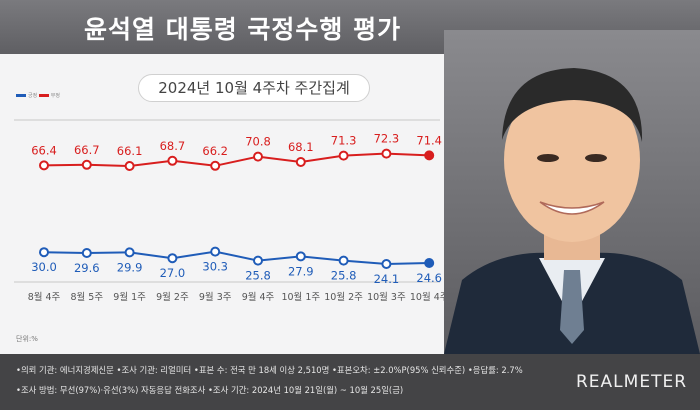 This screenshot has width=700, height=410. I want to click on data-label: 66.2, so click(215, 151).